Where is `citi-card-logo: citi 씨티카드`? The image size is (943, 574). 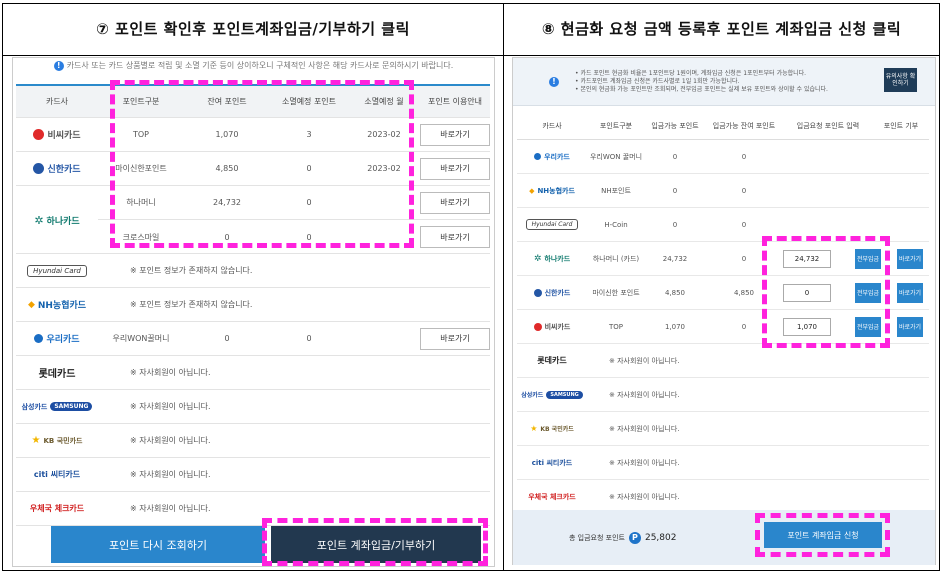
citi-card-logo: citi 씨티카드 is located at coordinates (57, 474).